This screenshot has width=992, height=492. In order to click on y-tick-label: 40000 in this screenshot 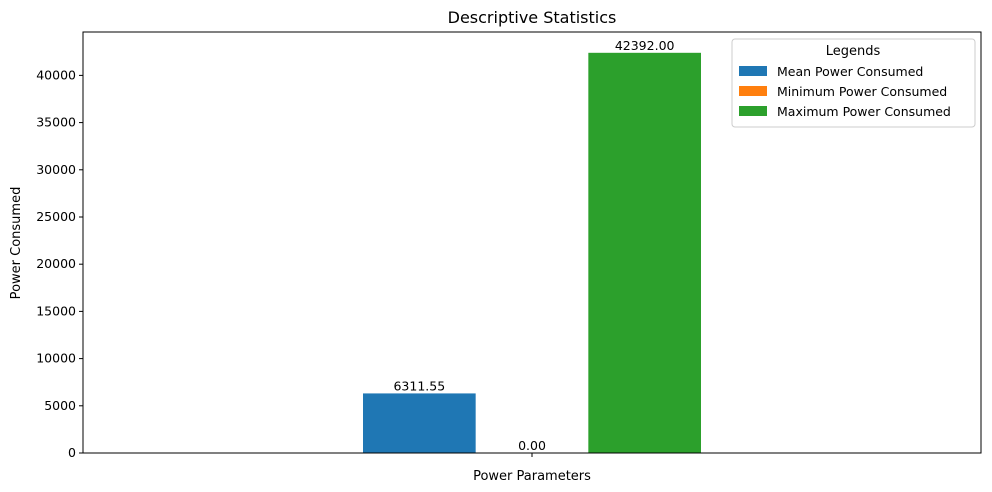, I will do `click(56, 74)`.